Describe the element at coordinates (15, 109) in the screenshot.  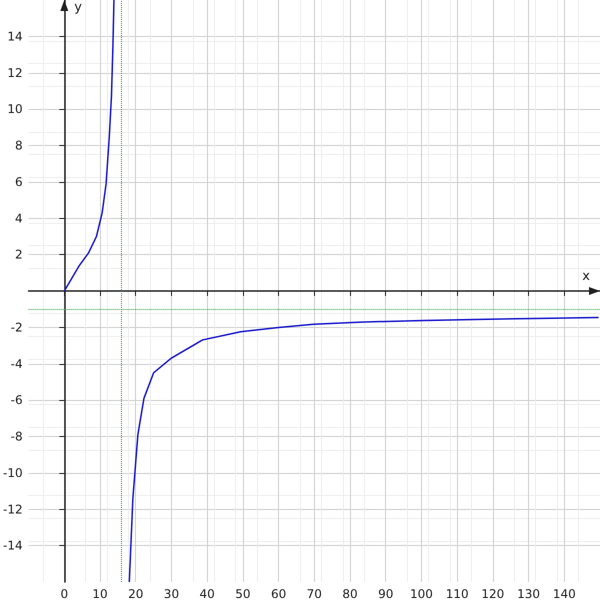
I see `y-tick-label: 10` at that location.